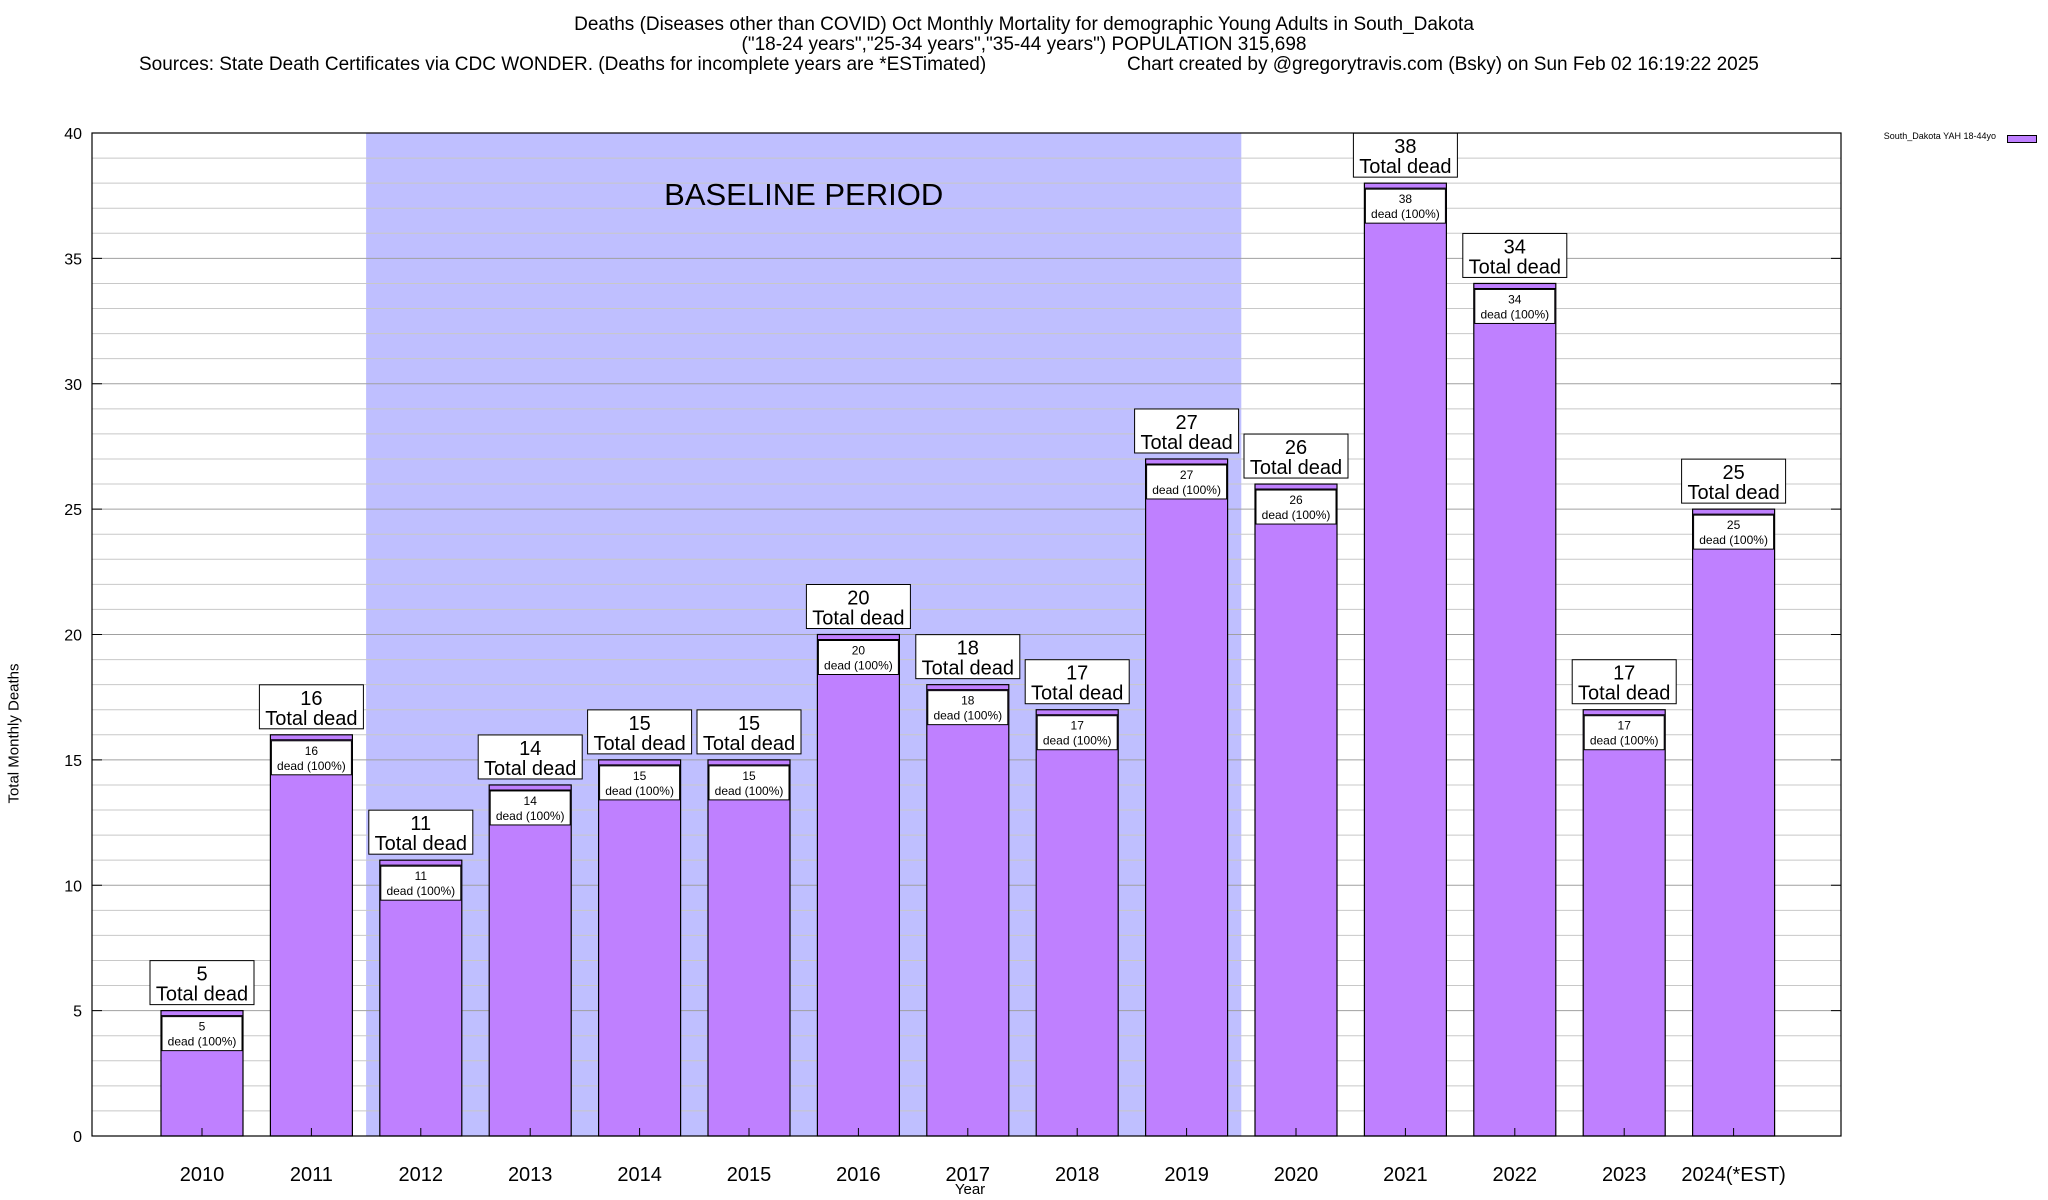 The height and width of the screenshot is (1200, 2048). What do you see at coordinates (202, 1175) in the screenshot?
I see `x-tick-label: 2010` at bounding box center [202, 1175].